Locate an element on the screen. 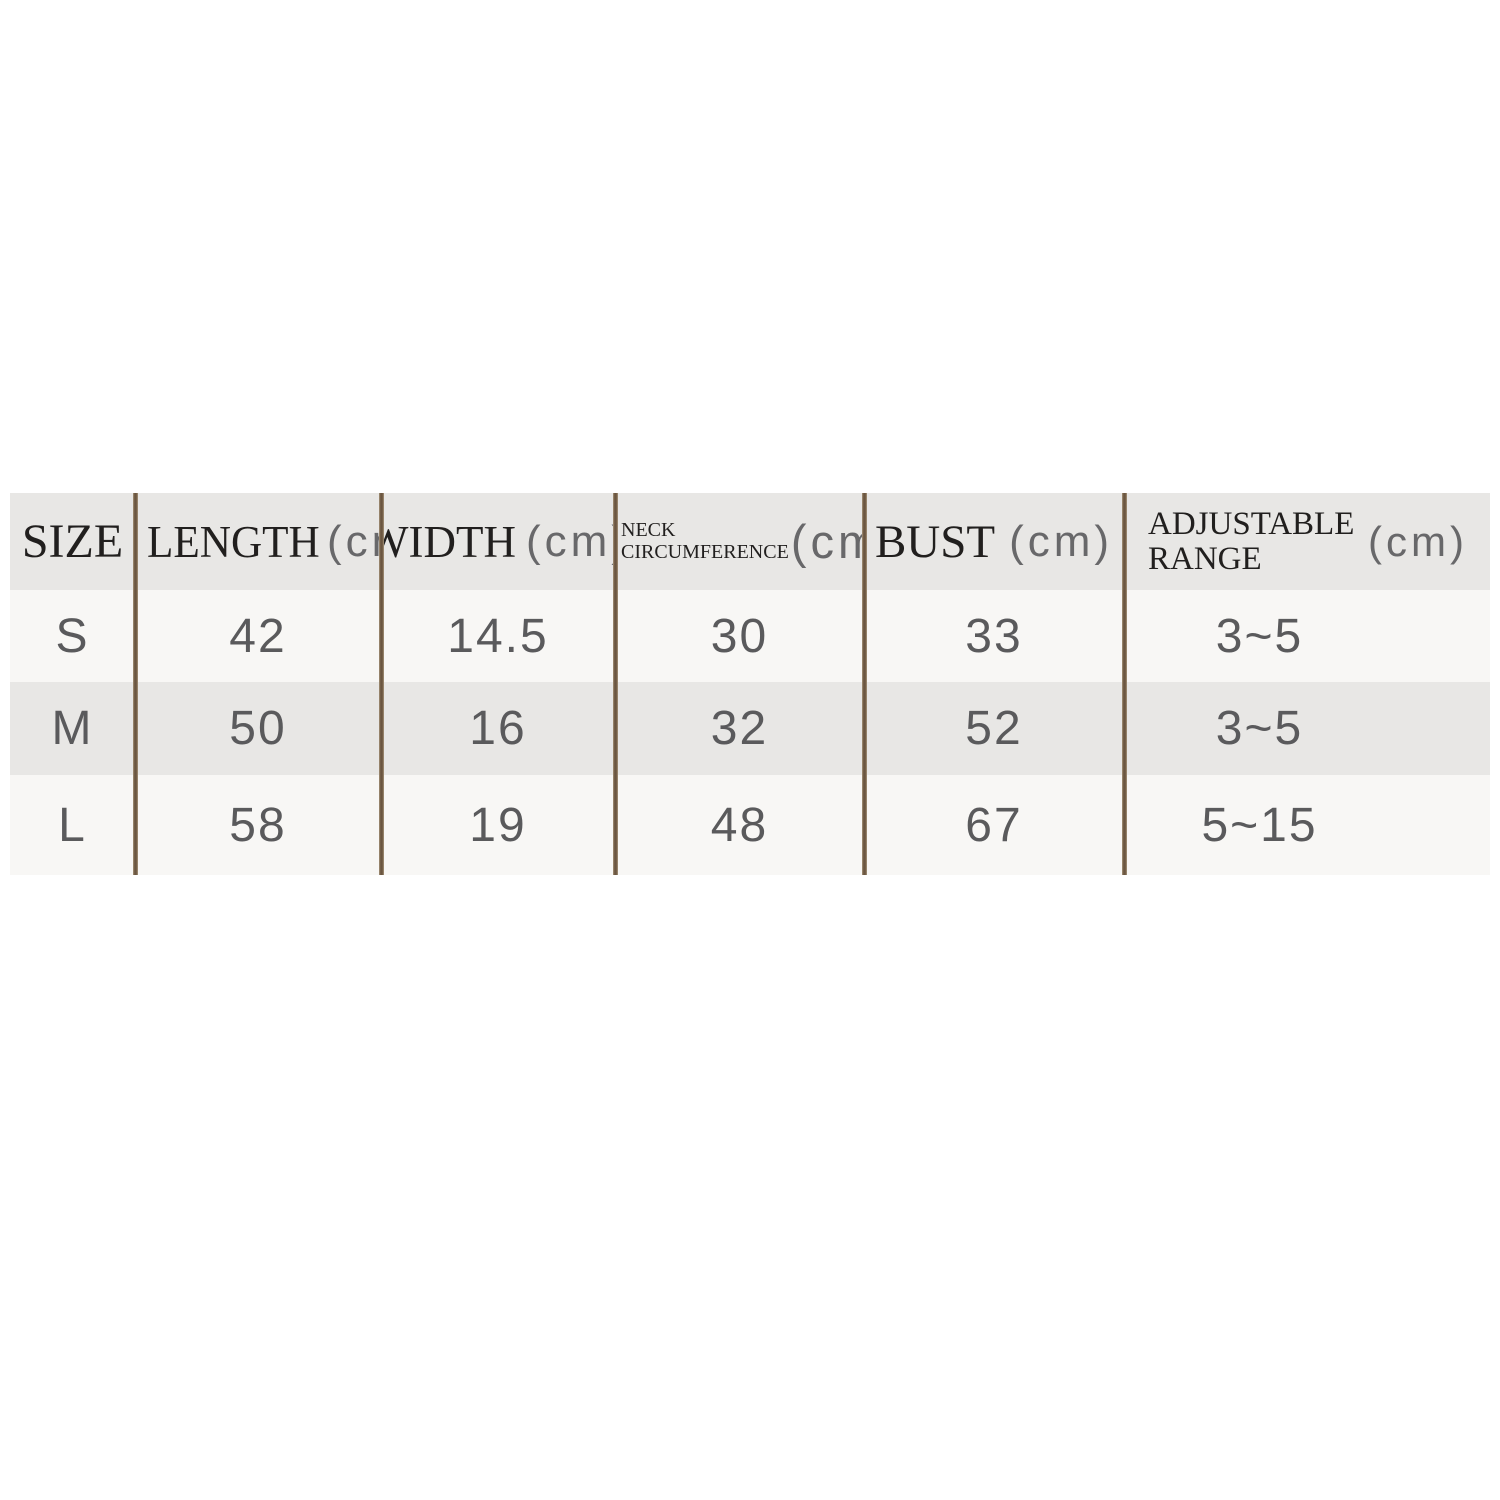 This screenshot has height=1500, width=1500. cell-length: 42 is located at coordinates (258, 636).